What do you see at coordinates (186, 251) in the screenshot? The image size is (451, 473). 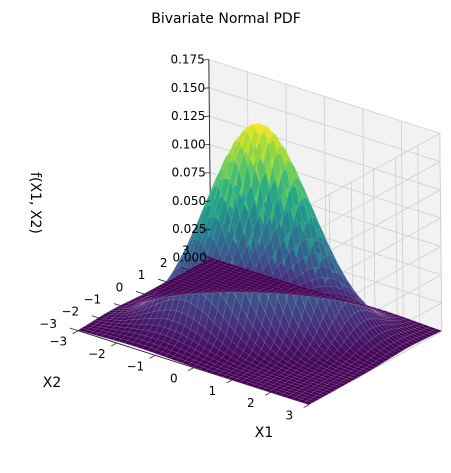 I see `y-tick-label: 3` at bounding box center [186, 251].